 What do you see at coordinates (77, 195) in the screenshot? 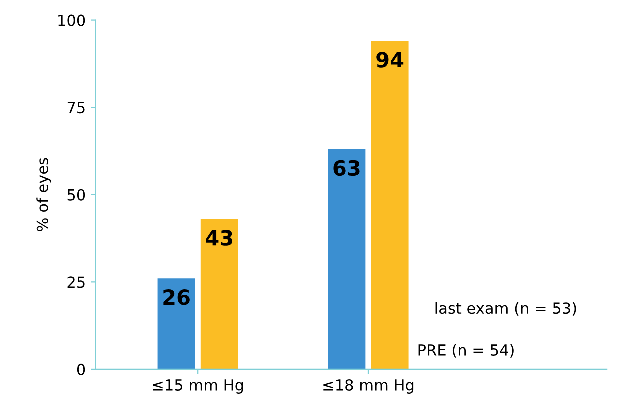
I see `y-tick-label: 50` at bounding box center [77, 195].